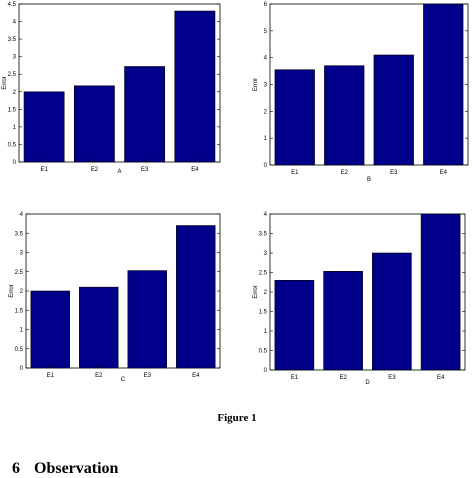 The image size is (474, 478). Describe the element at coordinates (44, 127) in the screenshot. I see `bar-a-e1` at that location.